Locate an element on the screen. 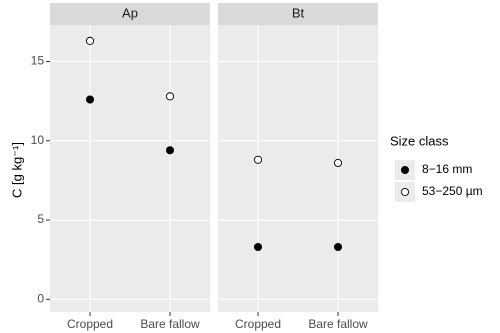 This screenshot has width=500, height=333. y-tick-label: 10 is located at coordinates (38, 140).